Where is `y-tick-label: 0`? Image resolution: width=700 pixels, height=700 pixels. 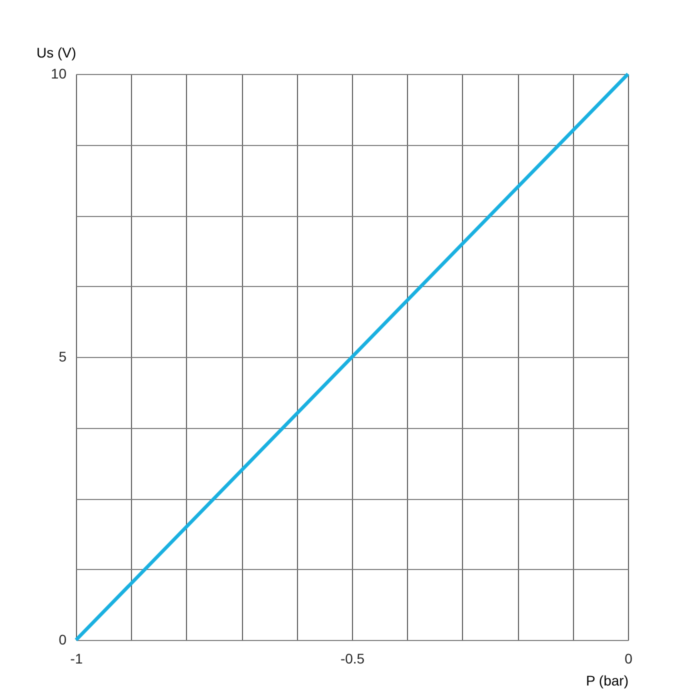
y-tick-label: 0 is located at coordinates (62, 640).